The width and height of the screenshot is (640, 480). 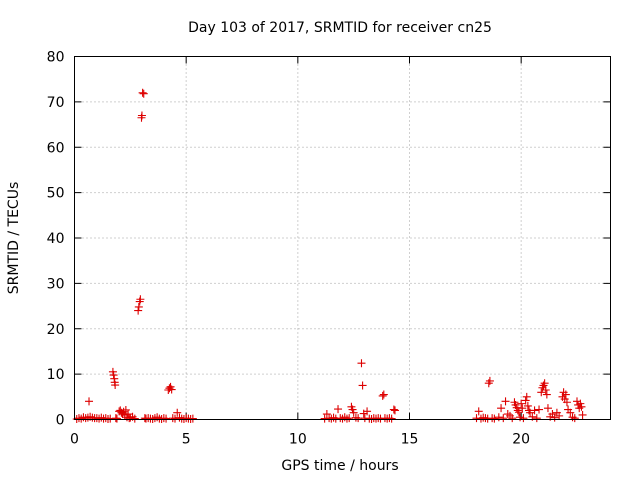 I want to click on x-tick-label: 15, so click(x=410, y=440).